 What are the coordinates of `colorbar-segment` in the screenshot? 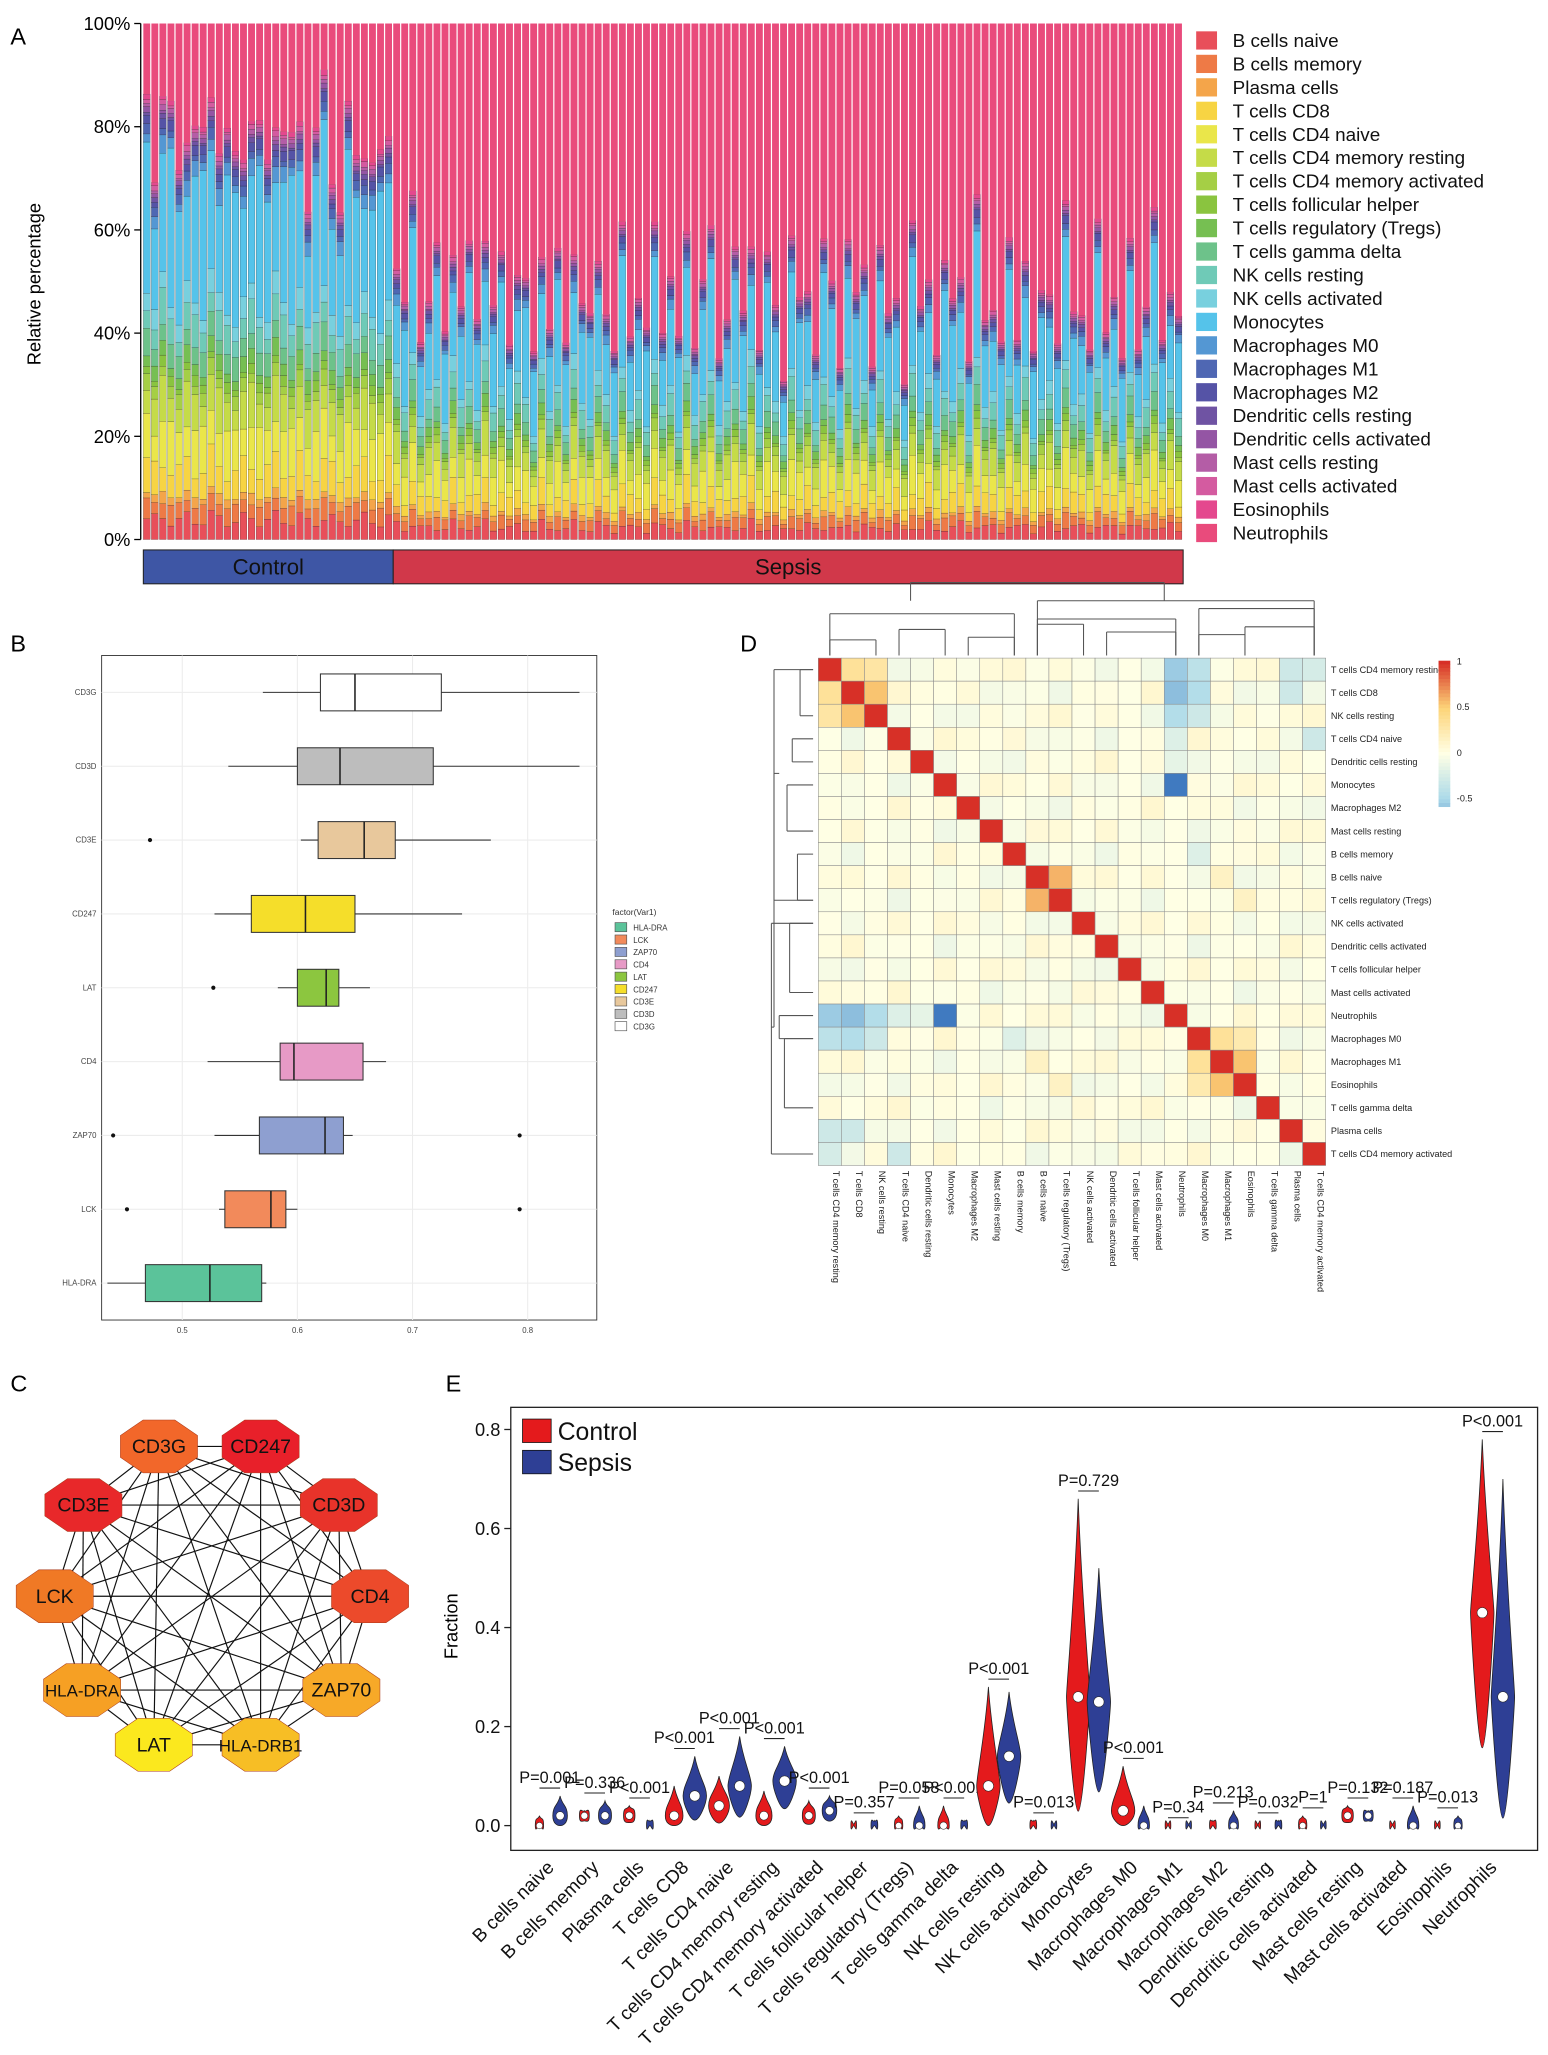 It's located at (1444, 786).